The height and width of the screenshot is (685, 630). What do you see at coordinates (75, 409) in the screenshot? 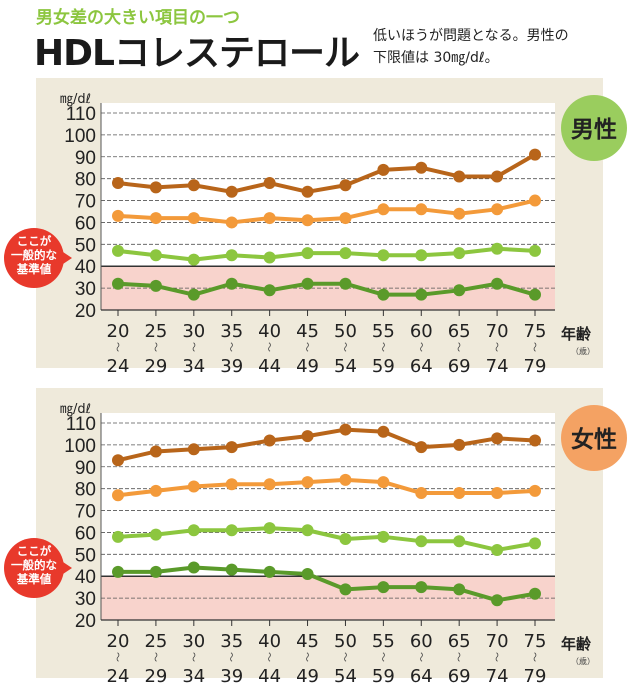
I see `y-axis-unit: ㎎/dℓ` at bounding box center [75, 409].